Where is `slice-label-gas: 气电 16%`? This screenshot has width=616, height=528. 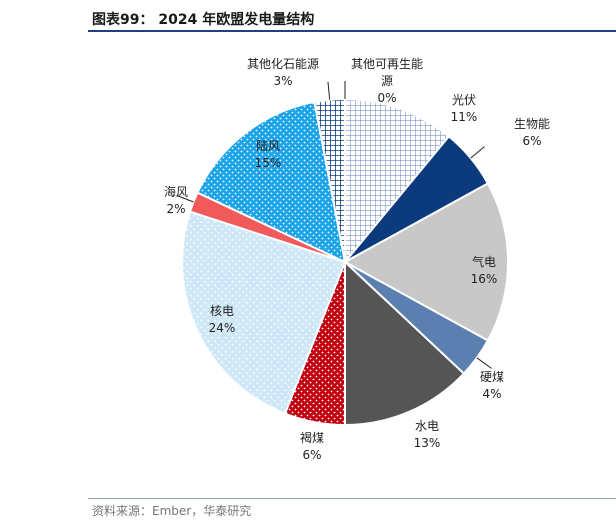
slice-label-gas: 气电 16% is located at coordinates (484, 270).